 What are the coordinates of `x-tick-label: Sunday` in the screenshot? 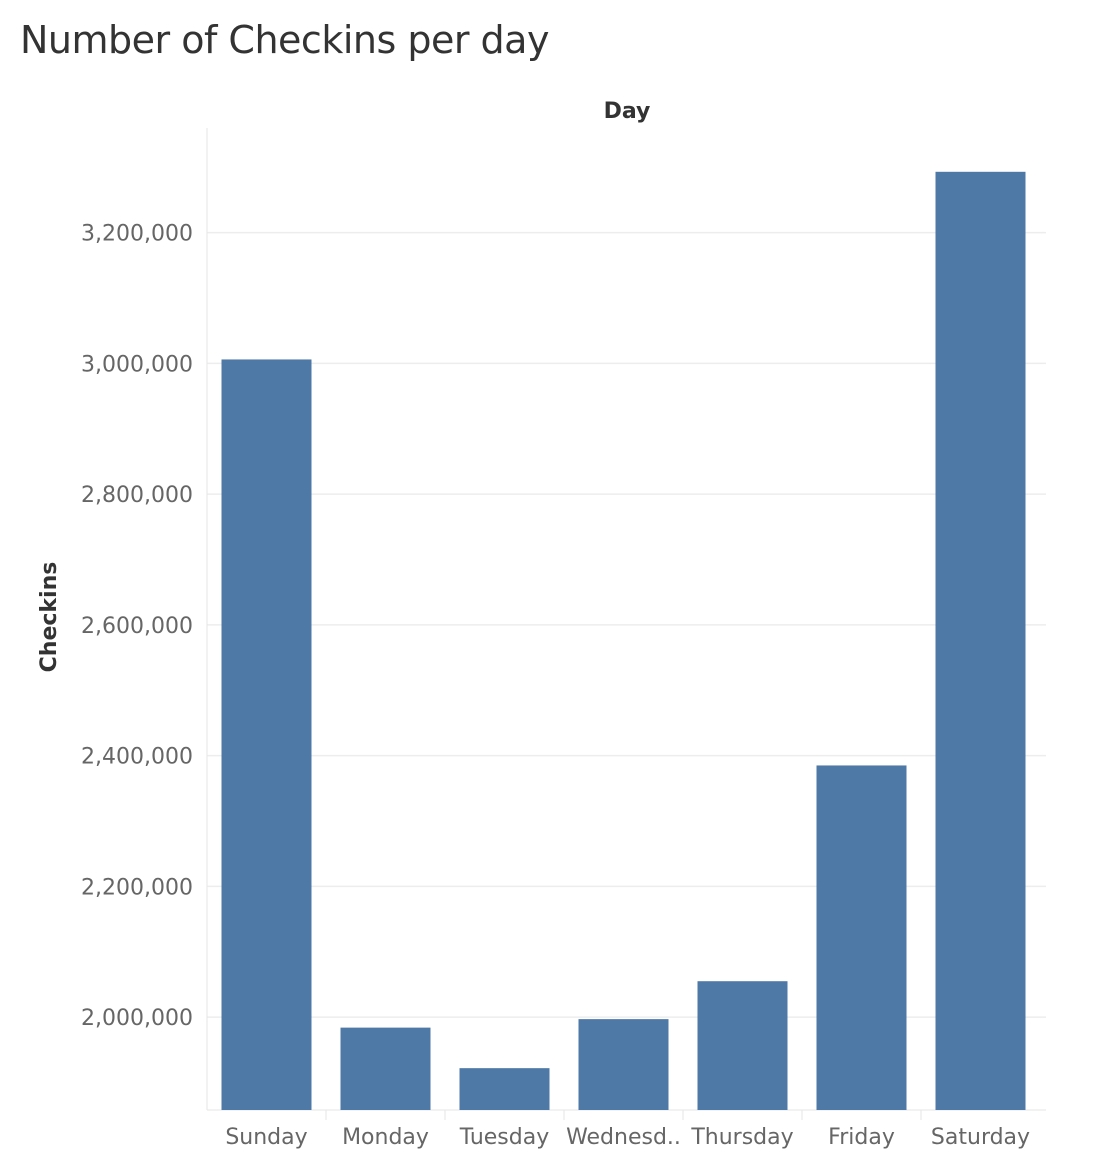 It's located at (266, 1137).